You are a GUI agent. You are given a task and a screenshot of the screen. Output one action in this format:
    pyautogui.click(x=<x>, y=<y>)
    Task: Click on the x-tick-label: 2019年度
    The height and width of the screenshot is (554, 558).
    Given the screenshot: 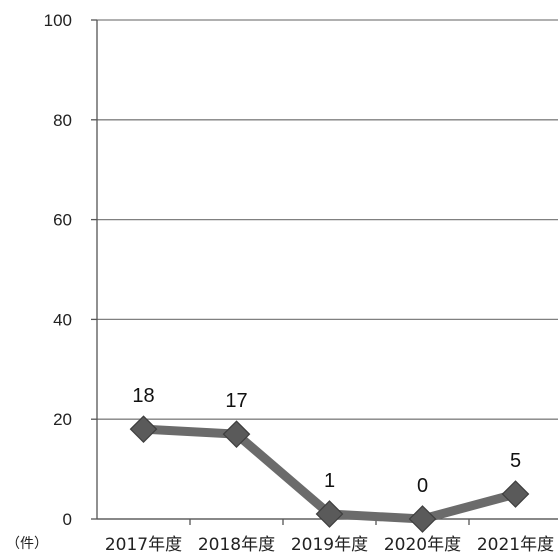 What is the action you would take?
    pyautogui.click(x=329, y=544)
    